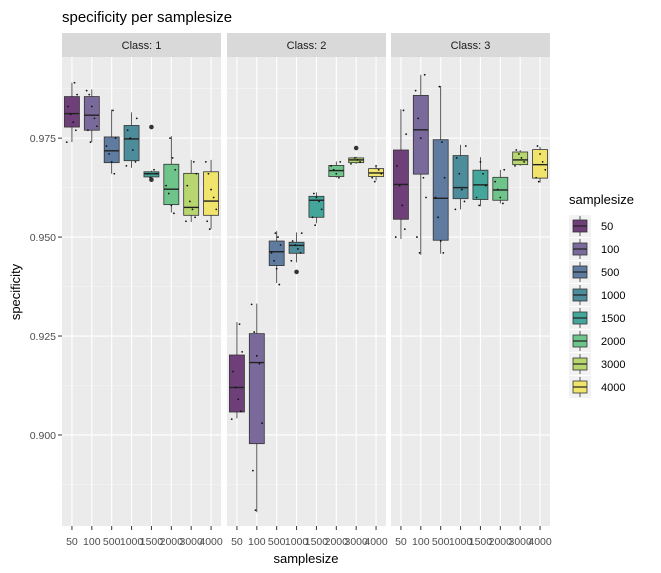 The width and height of the screenshot is (661, 573). Describe the element at coordinates (297, 542) in the screenshot. I see `x-tick-label: 1000` at that location.